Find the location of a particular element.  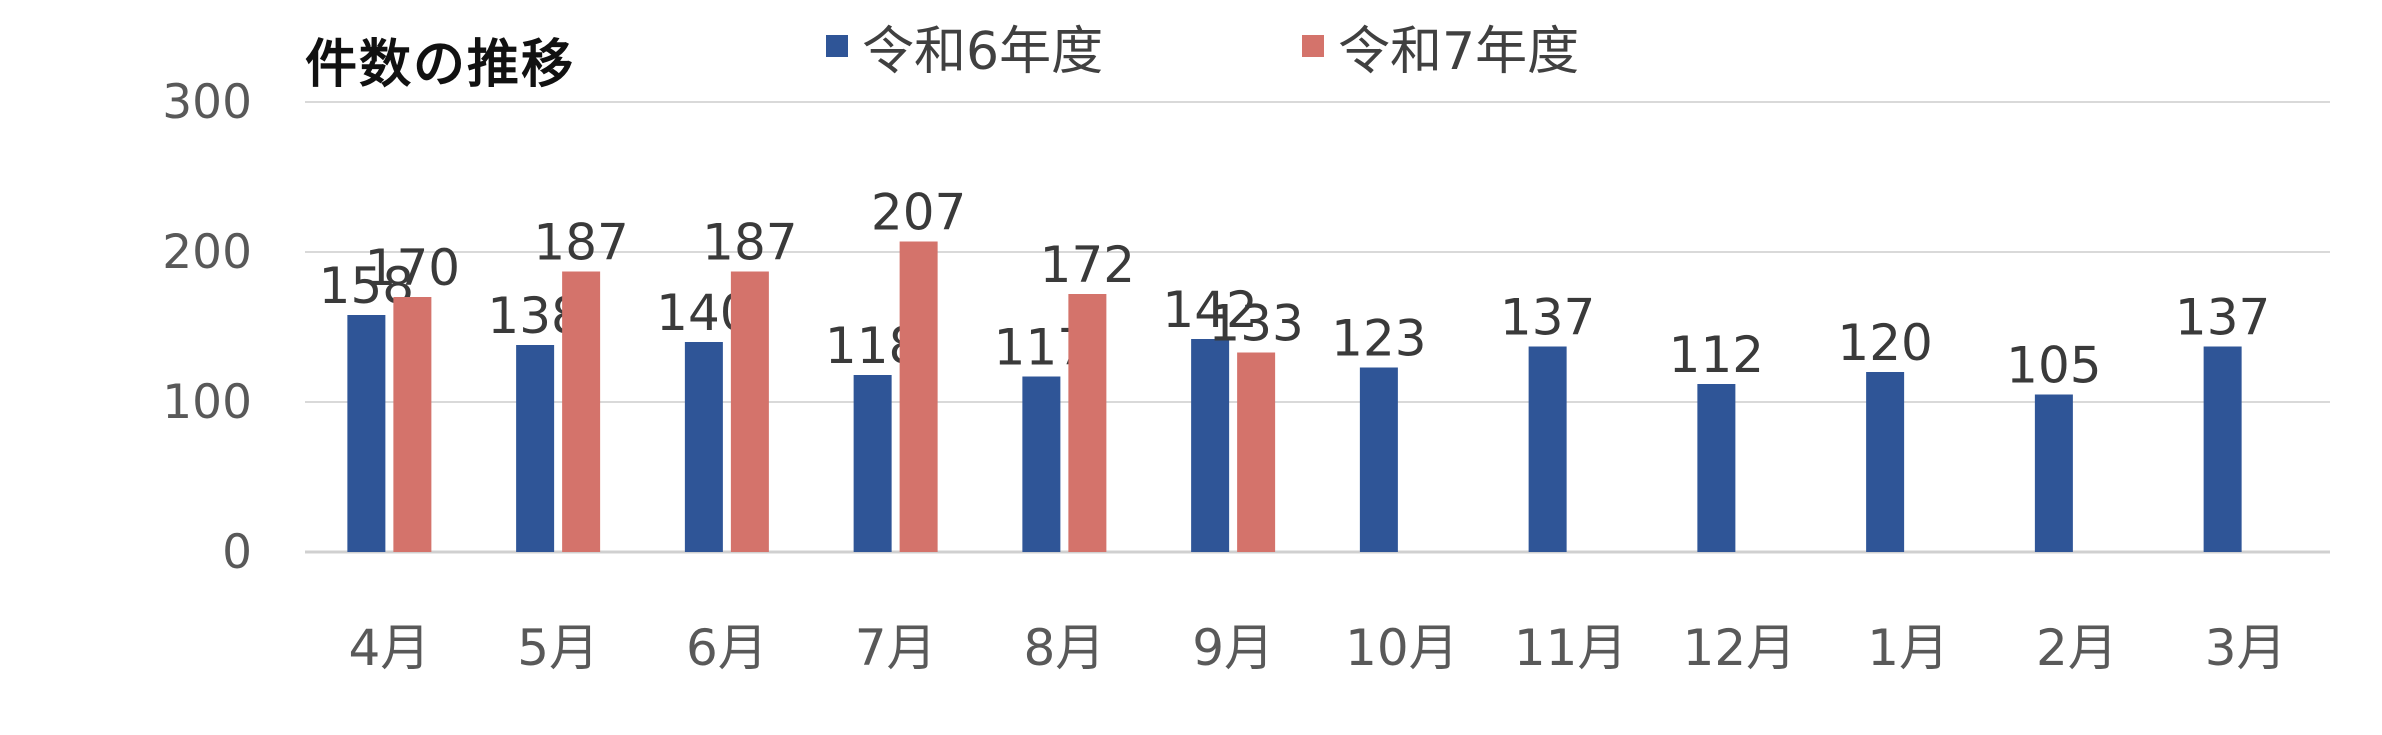

x-tick-label: 11月 is located at coordinates (1571, 648).